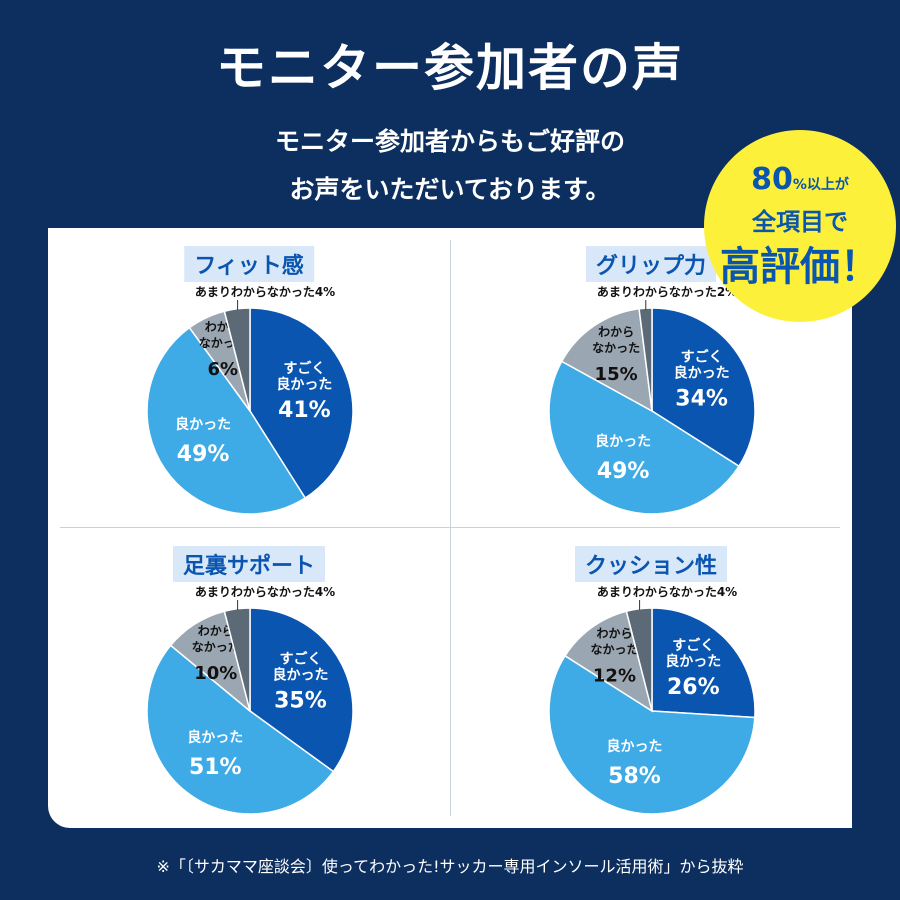 This screenshot has width=900, height=900. What do you see at coordinates (634, 776) in the screenshot?
I see `slice-value: 58%` at bounding box center [634, 776].